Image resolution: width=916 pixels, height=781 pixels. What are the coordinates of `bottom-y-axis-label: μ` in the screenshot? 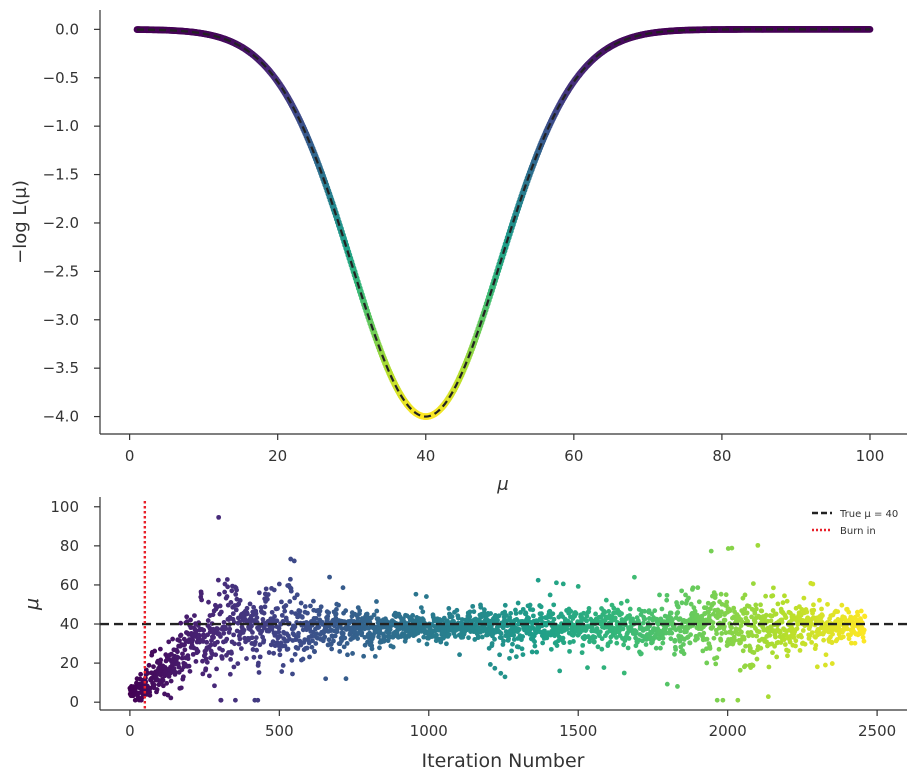 It's located at (32, 604).